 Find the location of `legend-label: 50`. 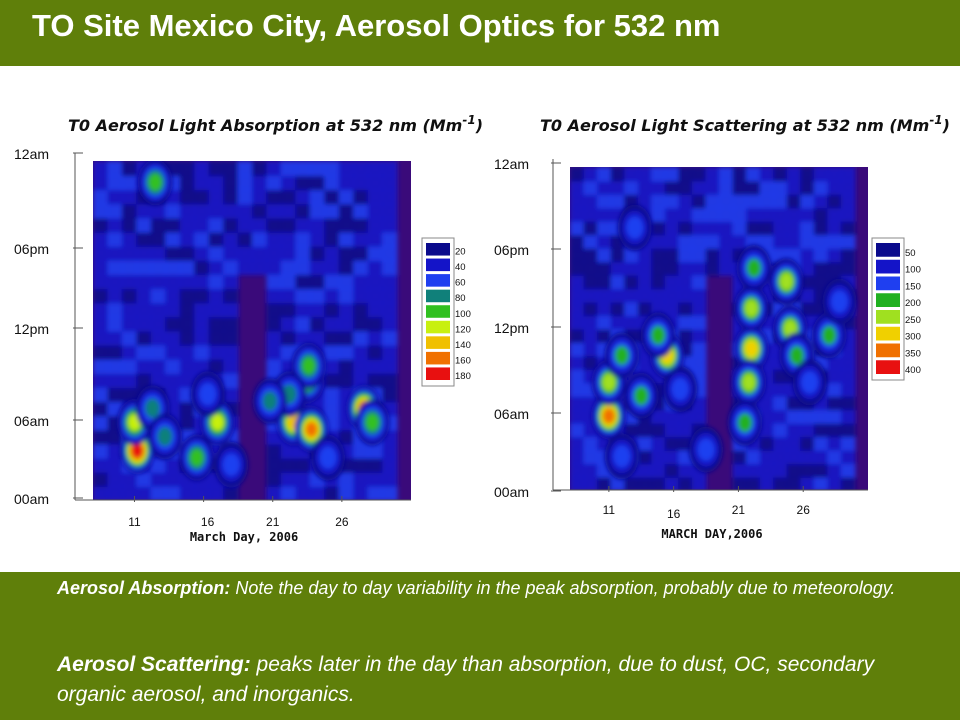

legend-label: 50 is located at coordinates (910, 253).